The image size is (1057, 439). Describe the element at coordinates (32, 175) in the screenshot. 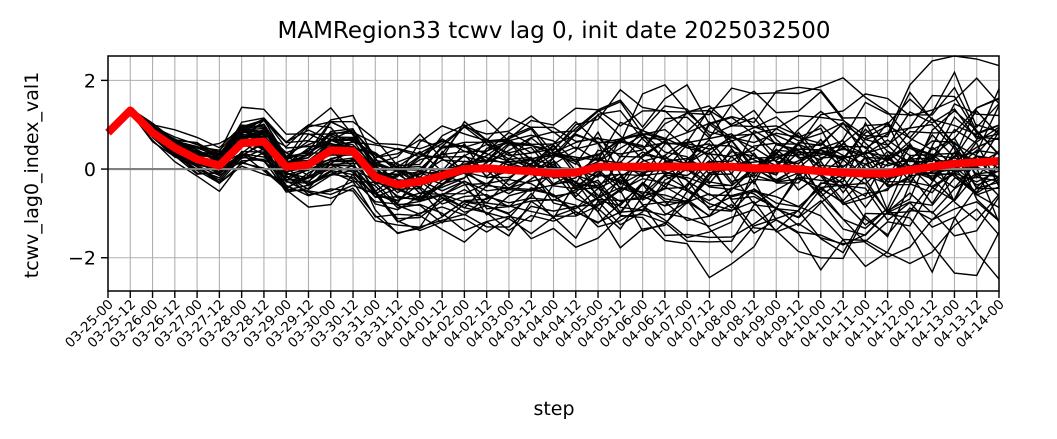

I see `y-axis-label: tcwv_lag0_index_val1` at that location.